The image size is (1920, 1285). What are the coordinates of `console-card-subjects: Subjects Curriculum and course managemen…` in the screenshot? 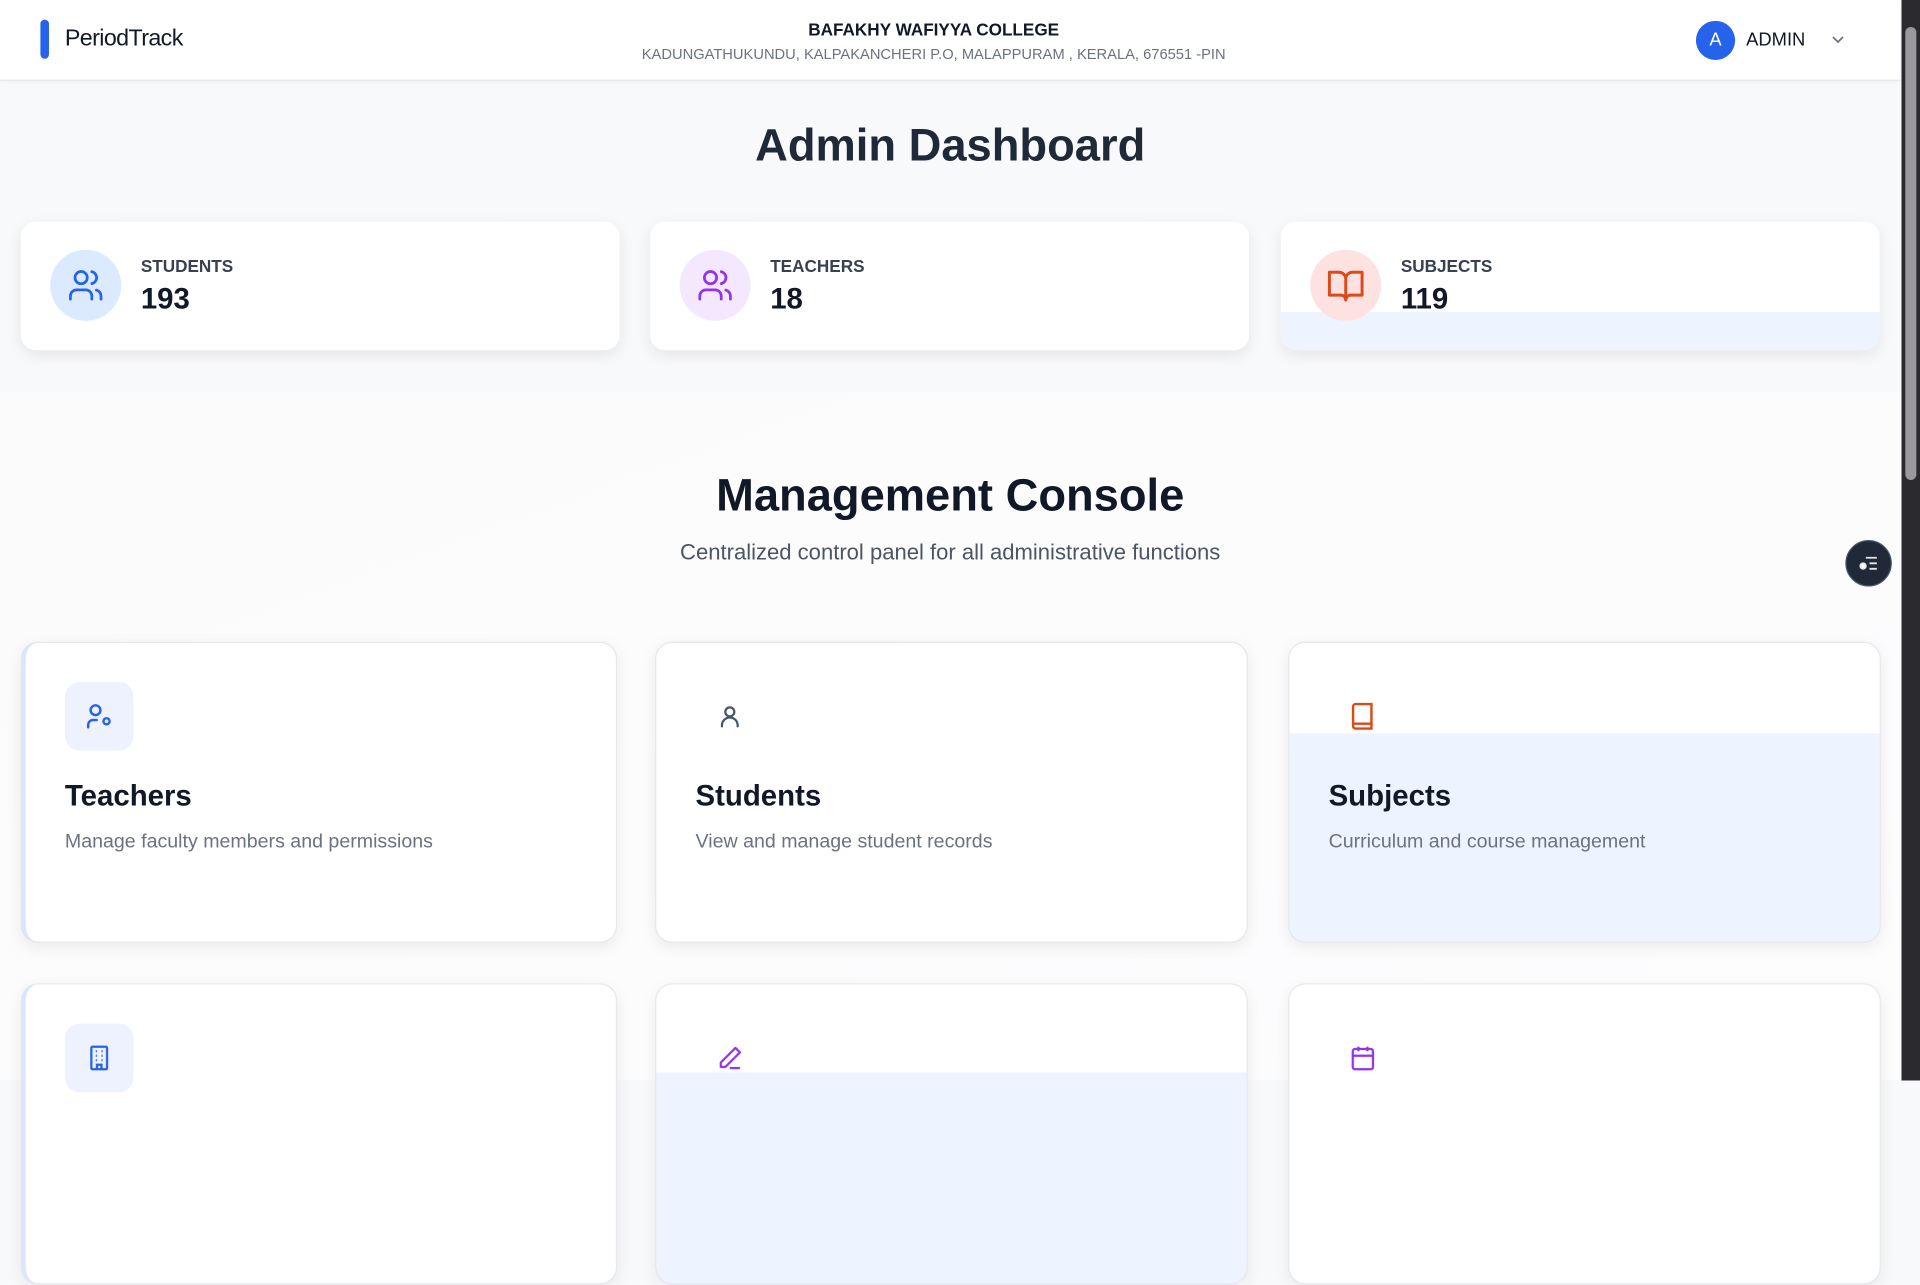 It's located at (1584, 792).